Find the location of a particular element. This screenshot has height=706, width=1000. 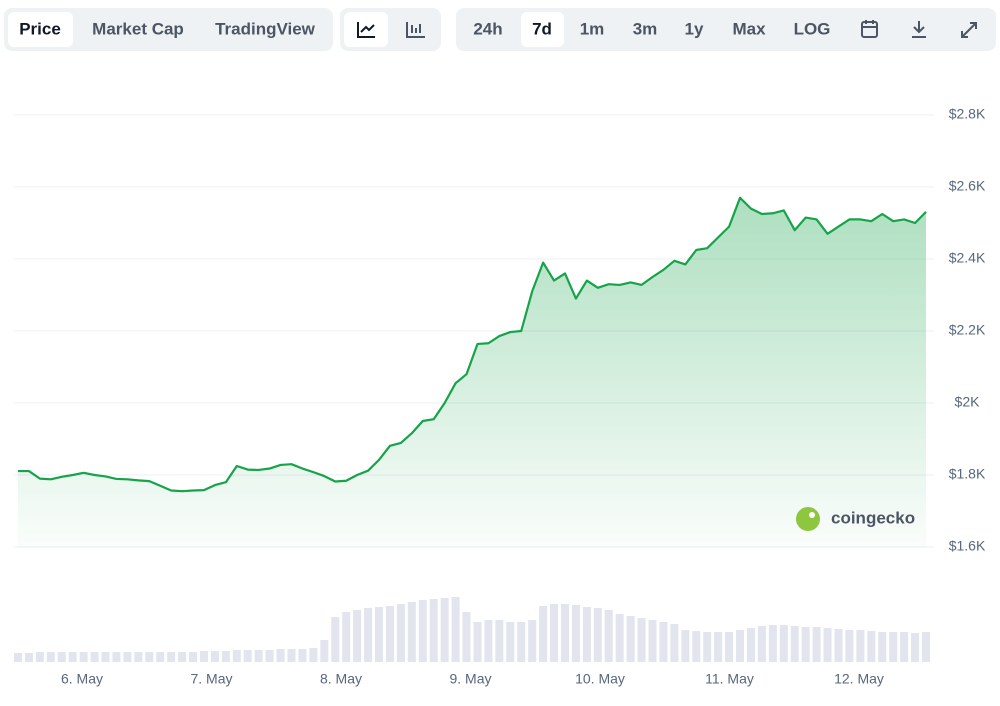

y-tick-label: $2.6K is located at coordinates (967, 186).